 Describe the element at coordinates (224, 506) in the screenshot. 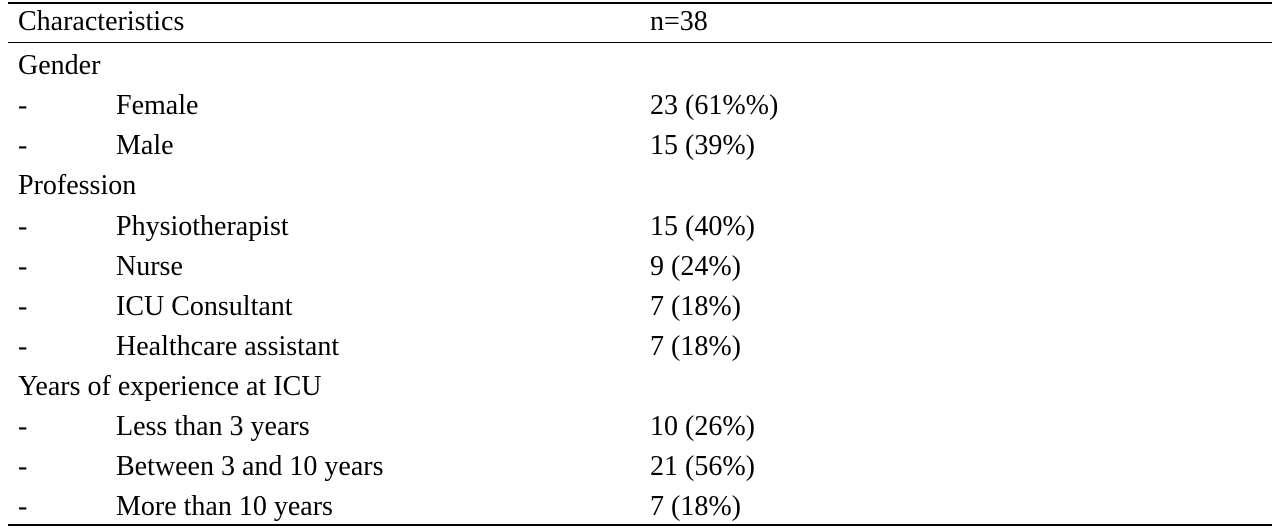

I see `row-label-more-than-10: More than 10 years` at that location.